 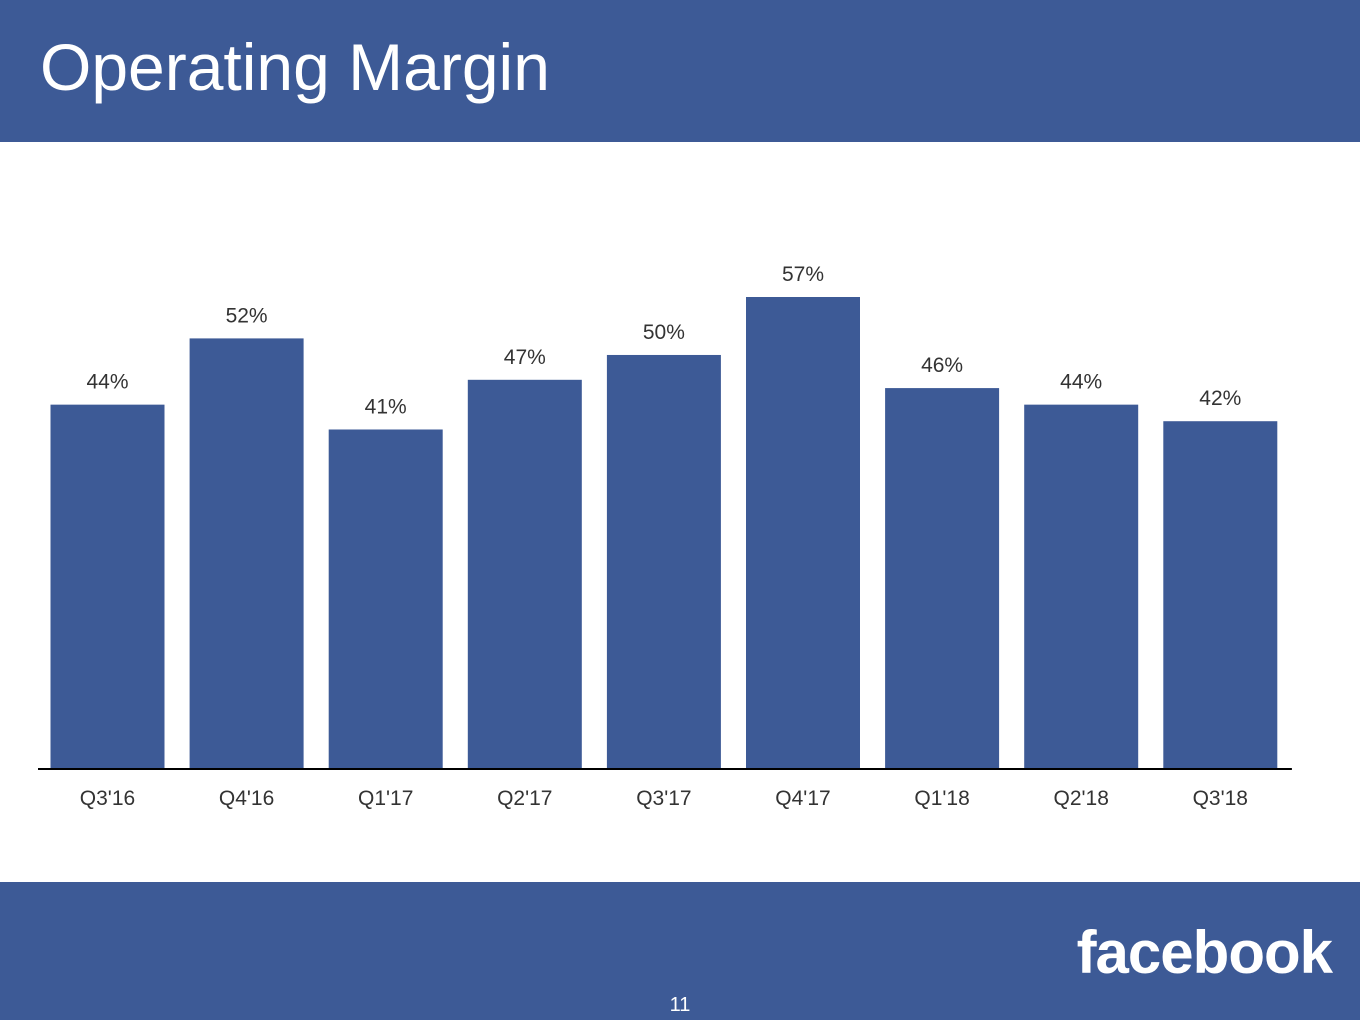 I want to click on data-label: 42%, so click(x=1220, y=398).